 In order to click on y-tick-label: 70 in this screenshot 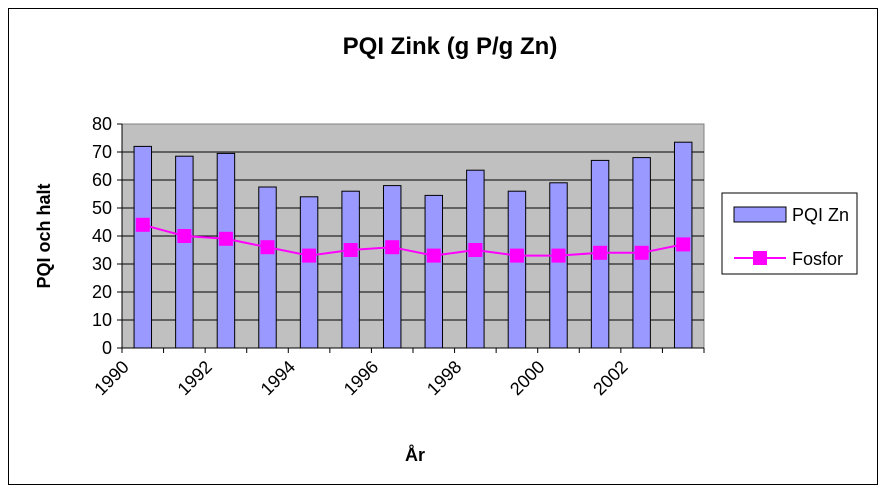, I will do `click(102, 152)`.